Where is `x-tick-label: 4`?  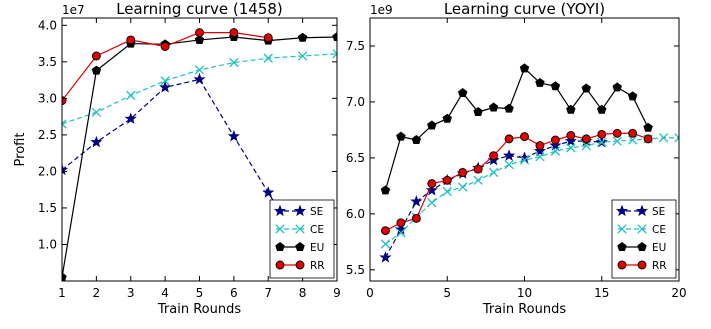
x-tick-label: 4 is located at coordinates (165, 293).